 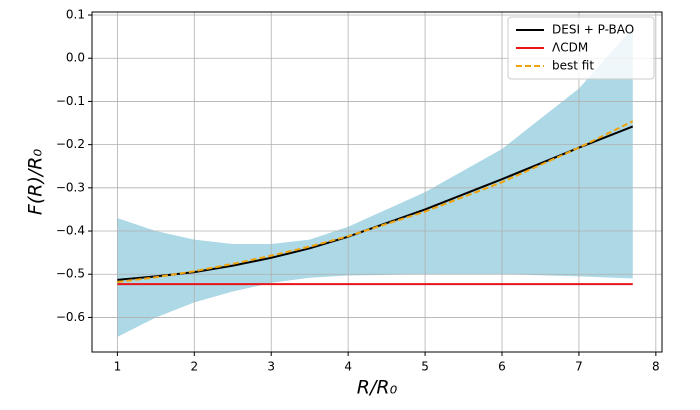 What do you see at coordinates (425, 367) in the screenshot?
I see `x-tick-label: 5` at bounding box center [425, 367].